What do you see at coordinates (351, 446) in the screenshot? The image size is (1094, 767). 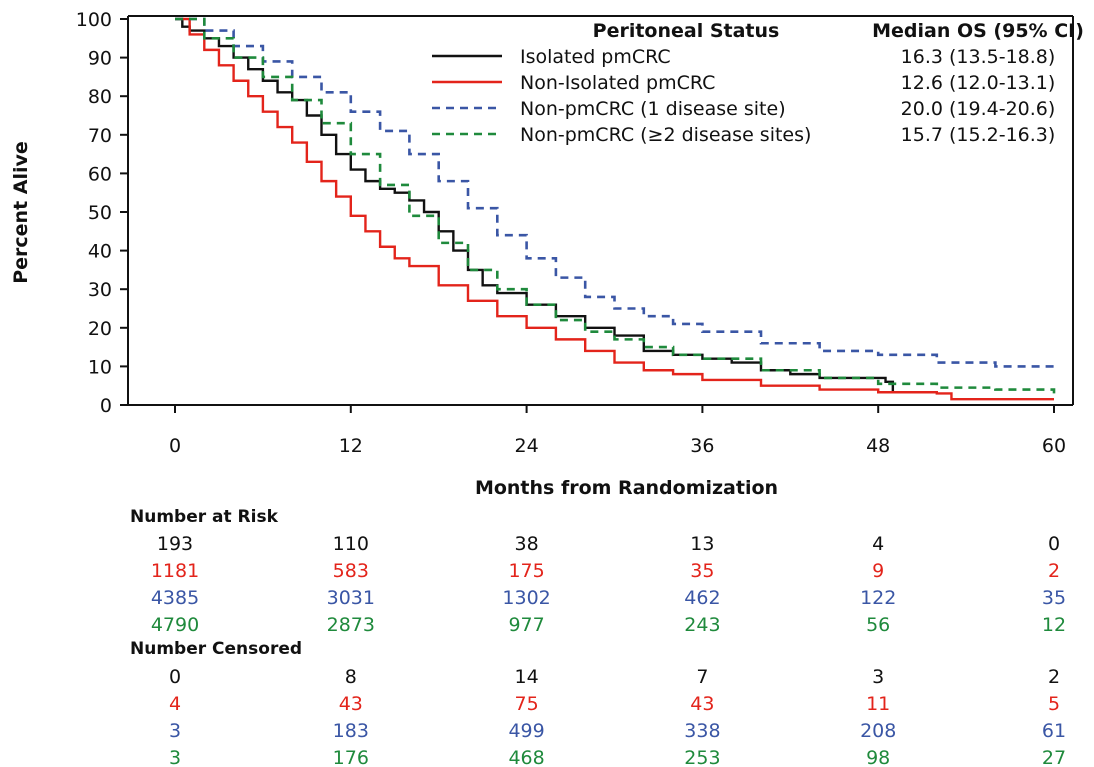 I see `x-tick-label: 12` at bounding box center [351, 446].